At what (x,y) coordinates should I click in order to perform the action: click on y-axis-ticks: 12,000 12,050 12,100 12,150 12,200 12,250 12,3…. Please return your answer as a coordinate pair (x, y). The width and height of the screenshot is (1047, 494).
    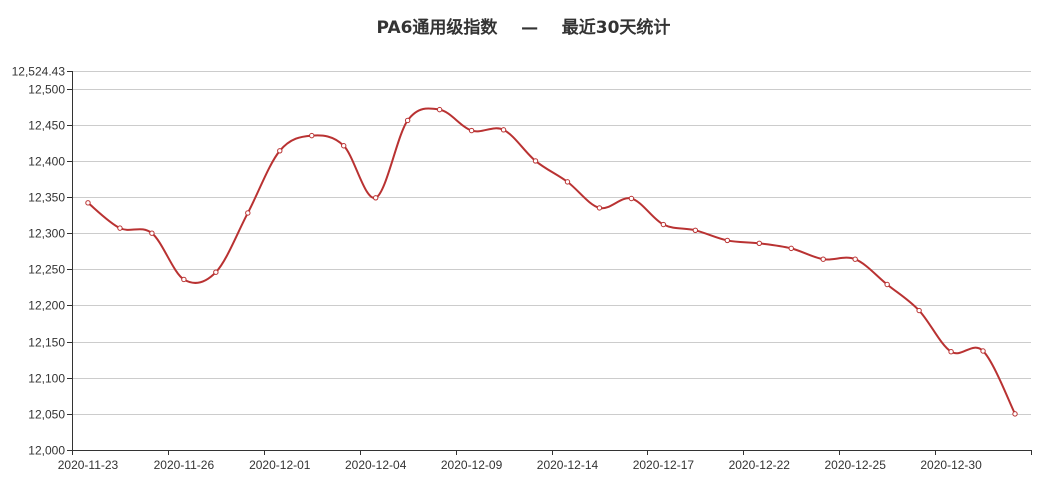
    Looking at the image, I should click on (42, 261).